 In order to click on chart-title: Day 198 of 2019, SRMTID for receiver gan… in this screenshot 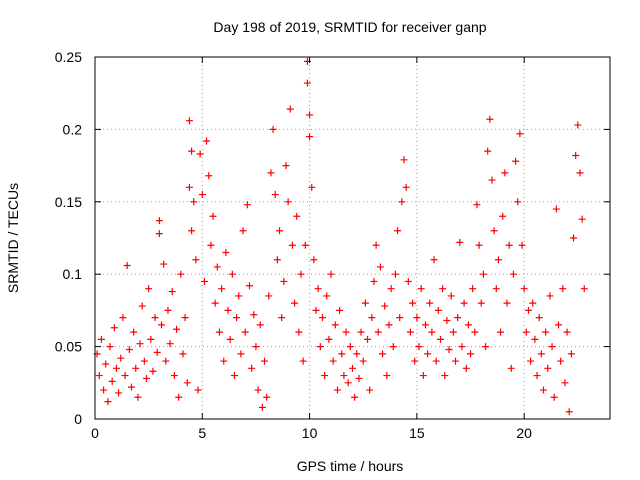, I will do `click(349, 27)`.